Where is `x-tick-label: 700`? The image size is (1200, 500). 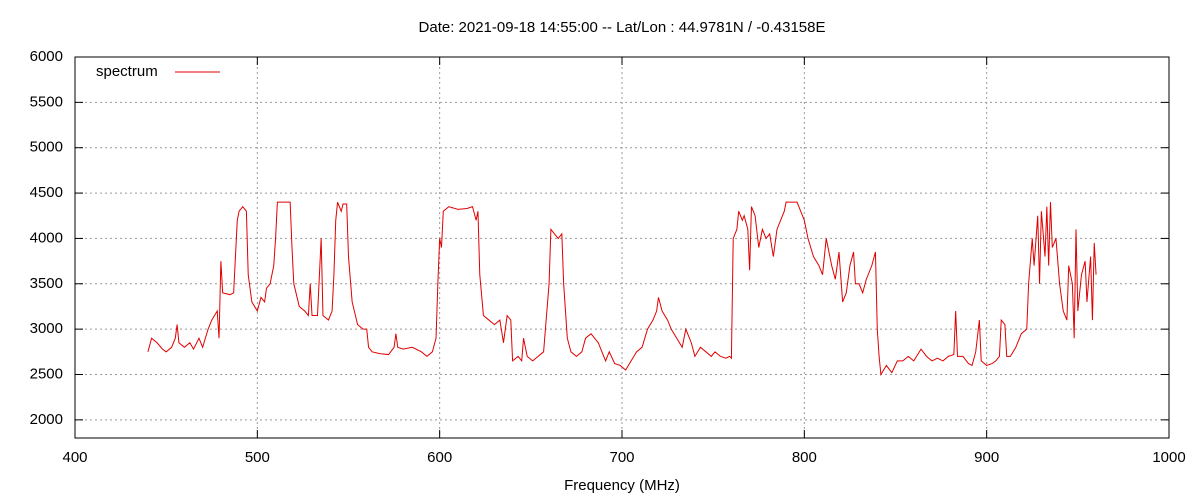
x-tick-label: 700 is located at coordinates (621, 457).